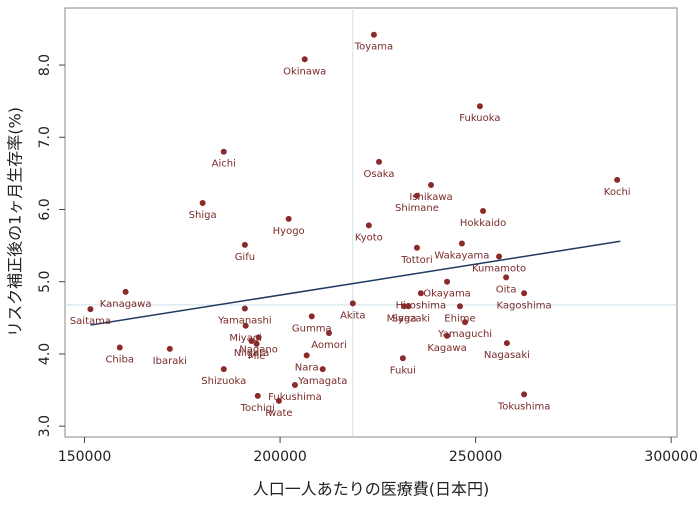 This screenshot has height=507, width=700. Describe the element at coordinates (203, 215) in the screenshot. I see `point-label: Shiga` at that location.